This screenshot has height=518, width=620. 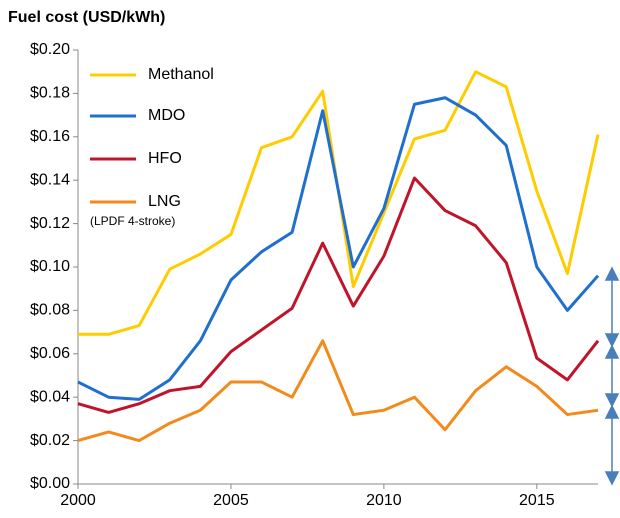 What do you see at coordinates (164, 201) in the screenshot?
I see `legend-label: LNG` at bounding box center [164, 201].